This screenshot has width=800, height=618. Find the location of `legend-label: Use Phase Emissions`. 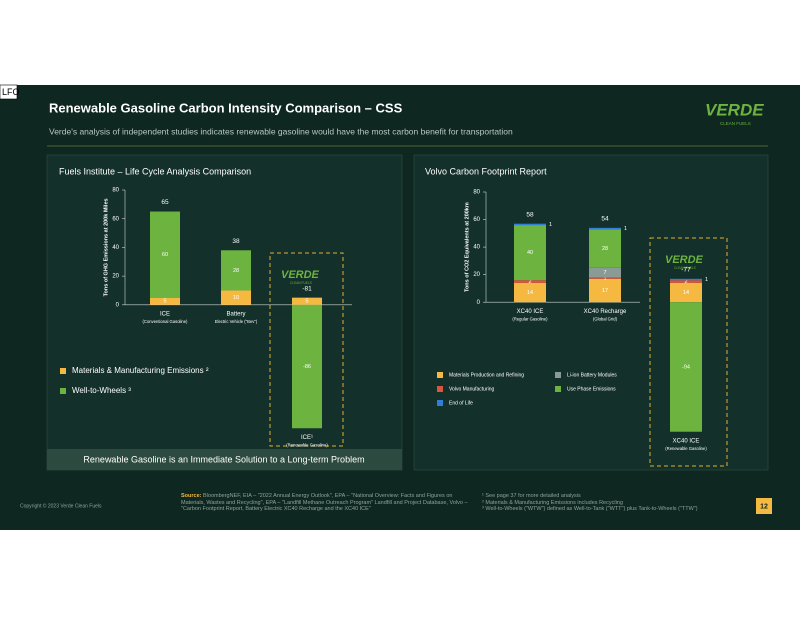

legend-label: Use Phase Emissions is located at coordinates (591, 389).